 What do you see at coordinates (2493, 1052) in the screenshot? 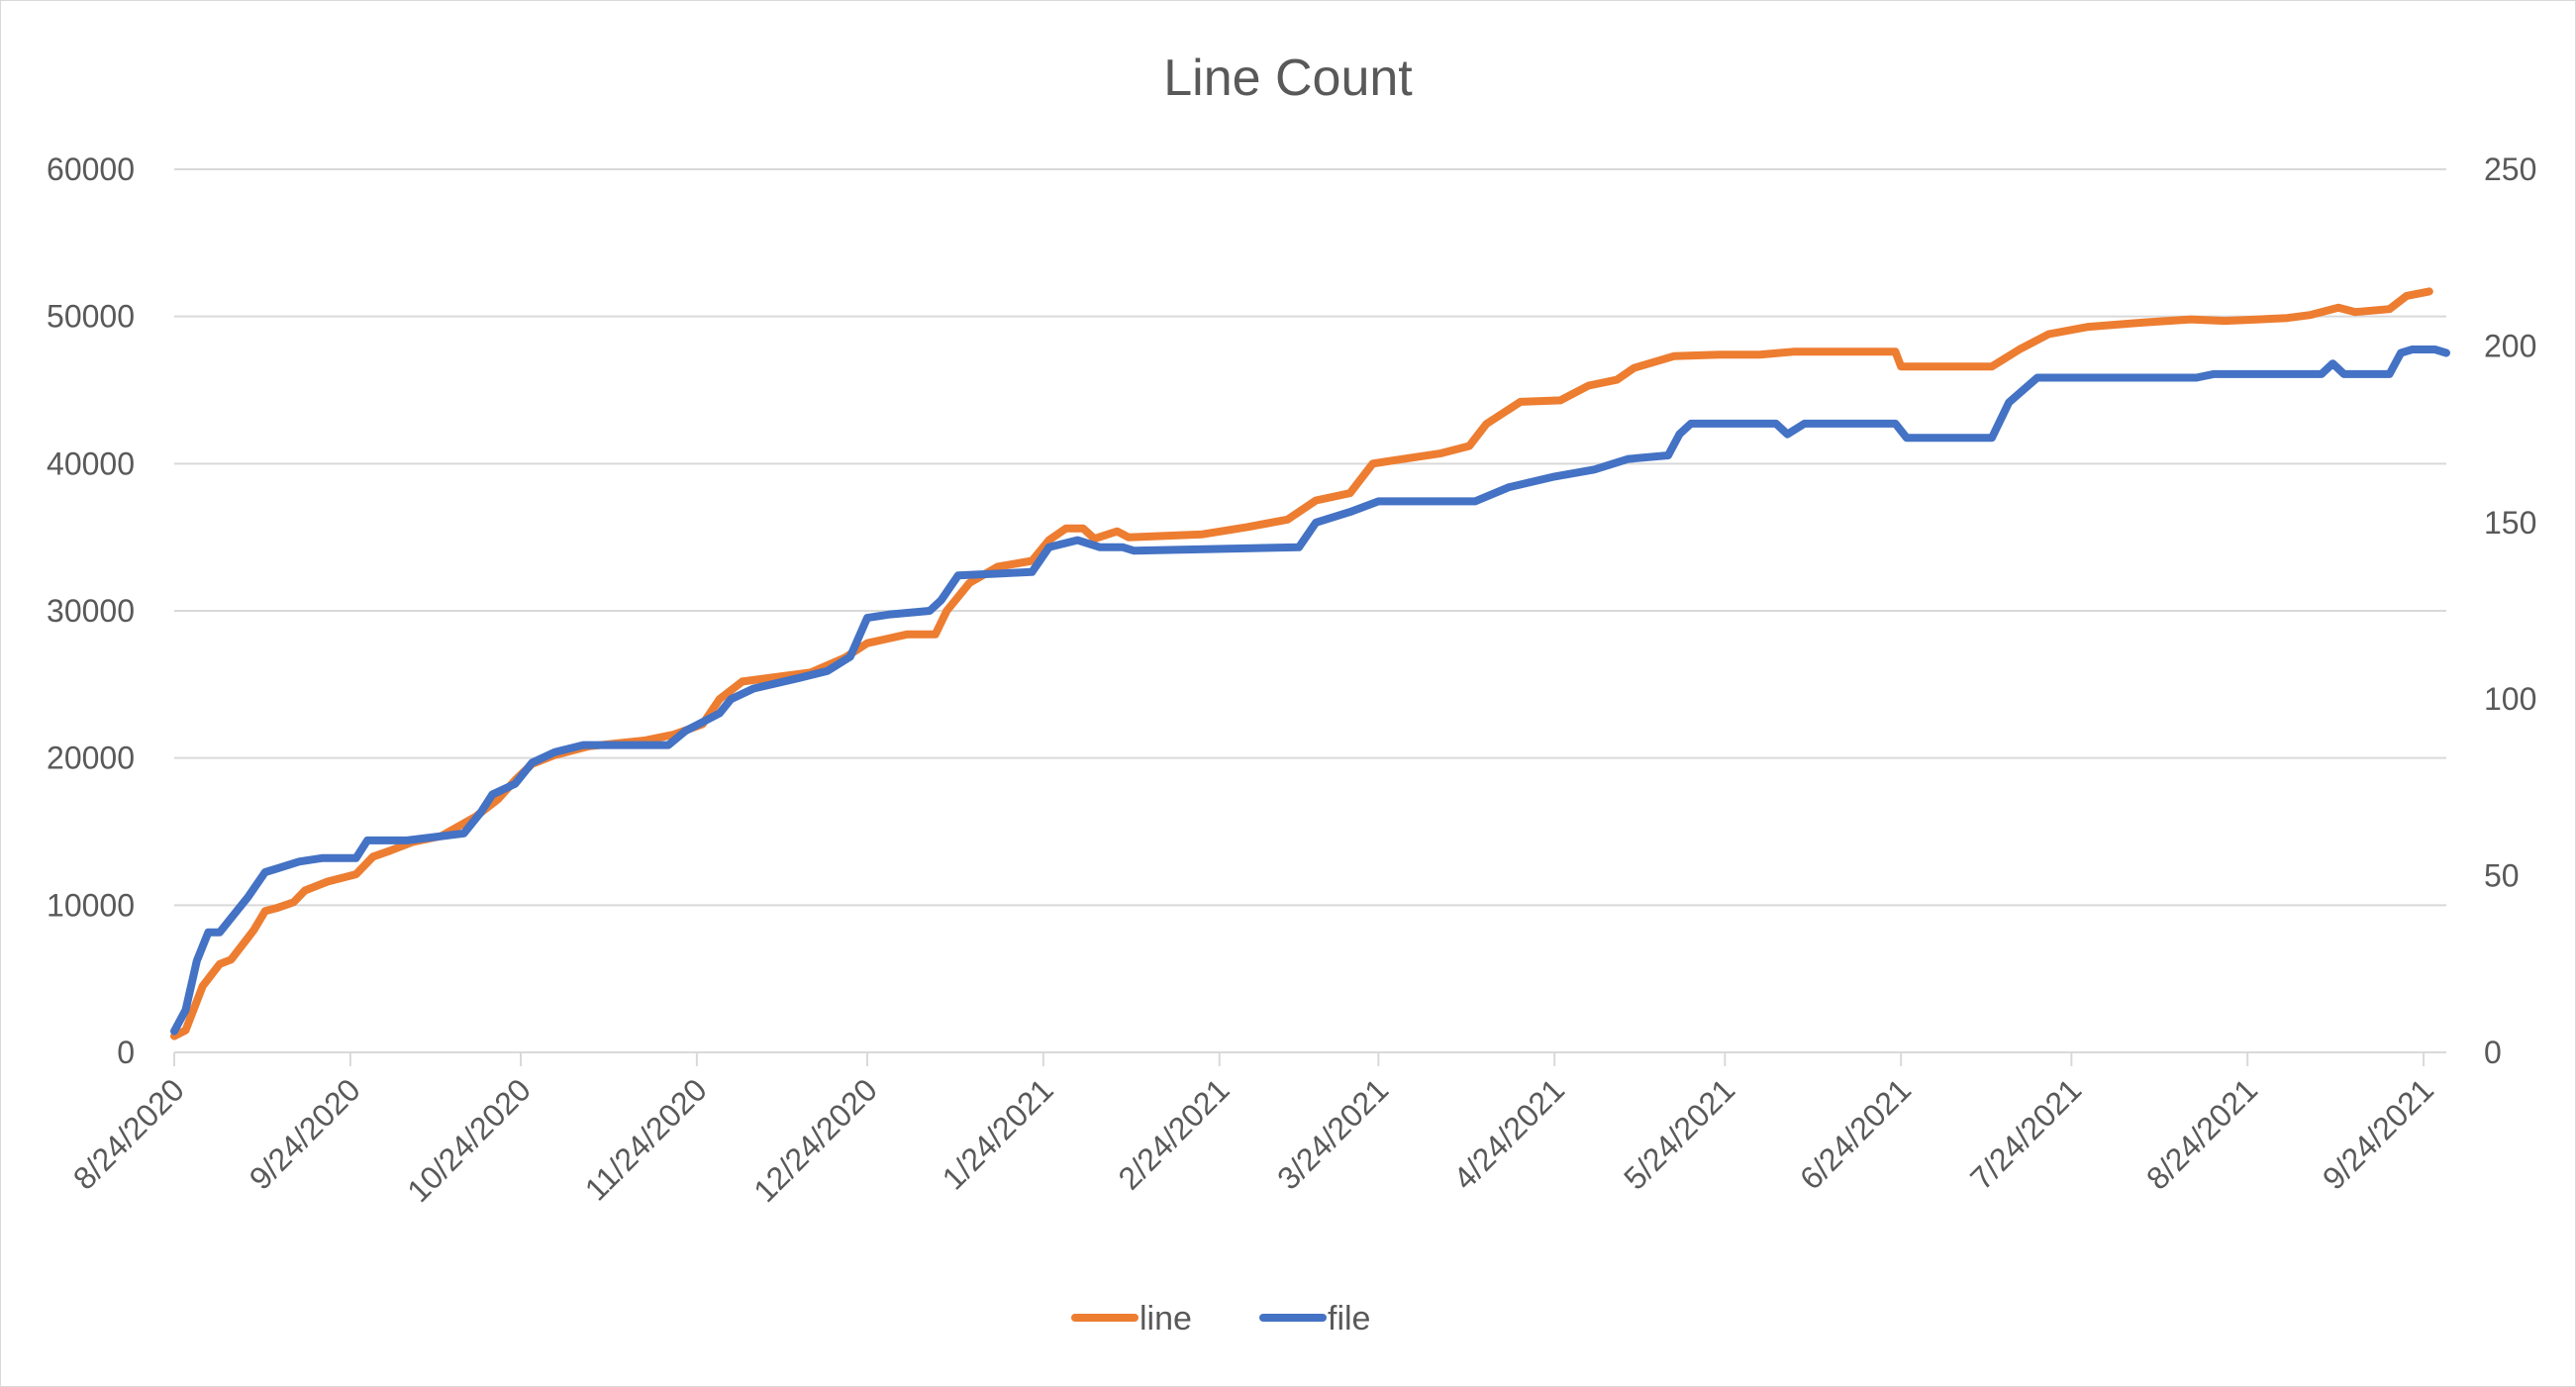
I see `right-tick-label-0: 0` at bounding box center [2493, 1052].